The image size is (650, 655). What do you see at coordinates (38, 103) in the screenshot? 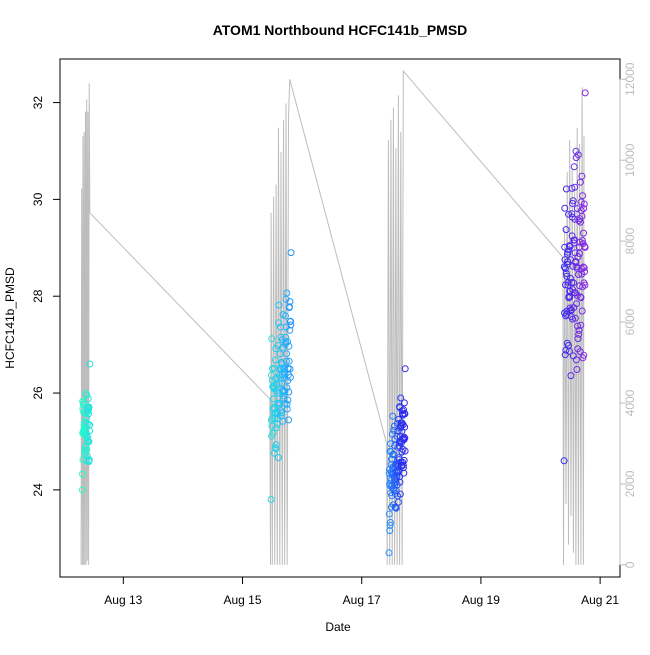
I see `y-tick-label: 32` at bounding box center [38, 103].